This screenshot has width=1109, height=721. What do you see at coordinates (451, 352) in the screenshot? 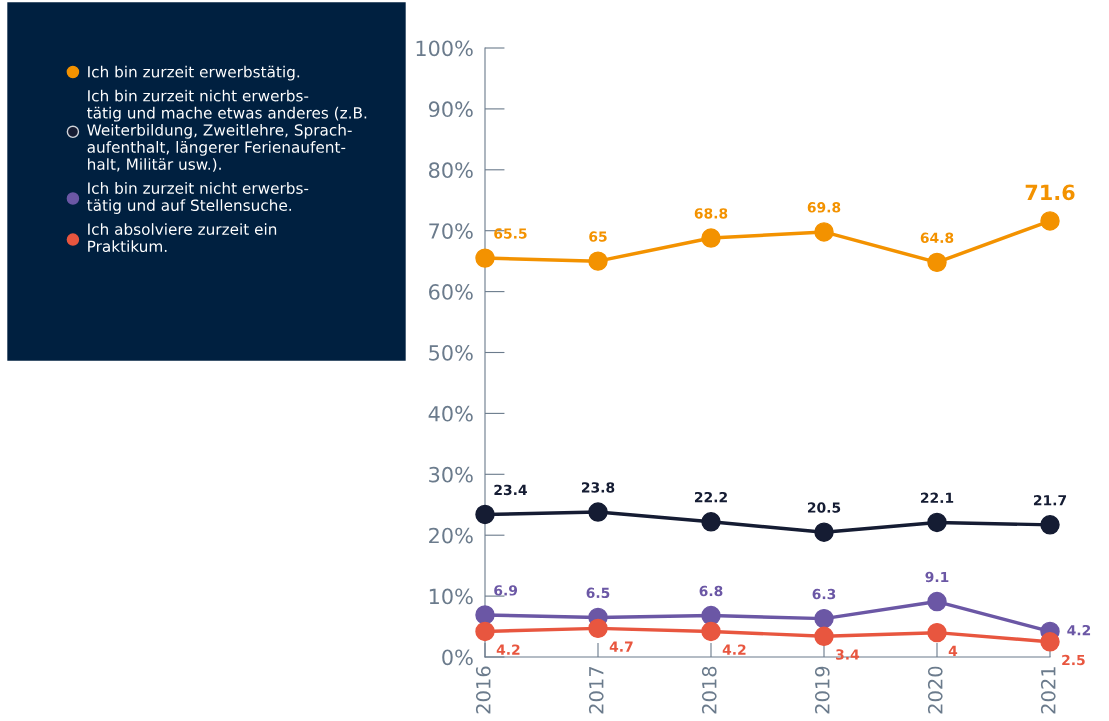
I see `y-tick-label: 50%` at bounding box center [451, 352].